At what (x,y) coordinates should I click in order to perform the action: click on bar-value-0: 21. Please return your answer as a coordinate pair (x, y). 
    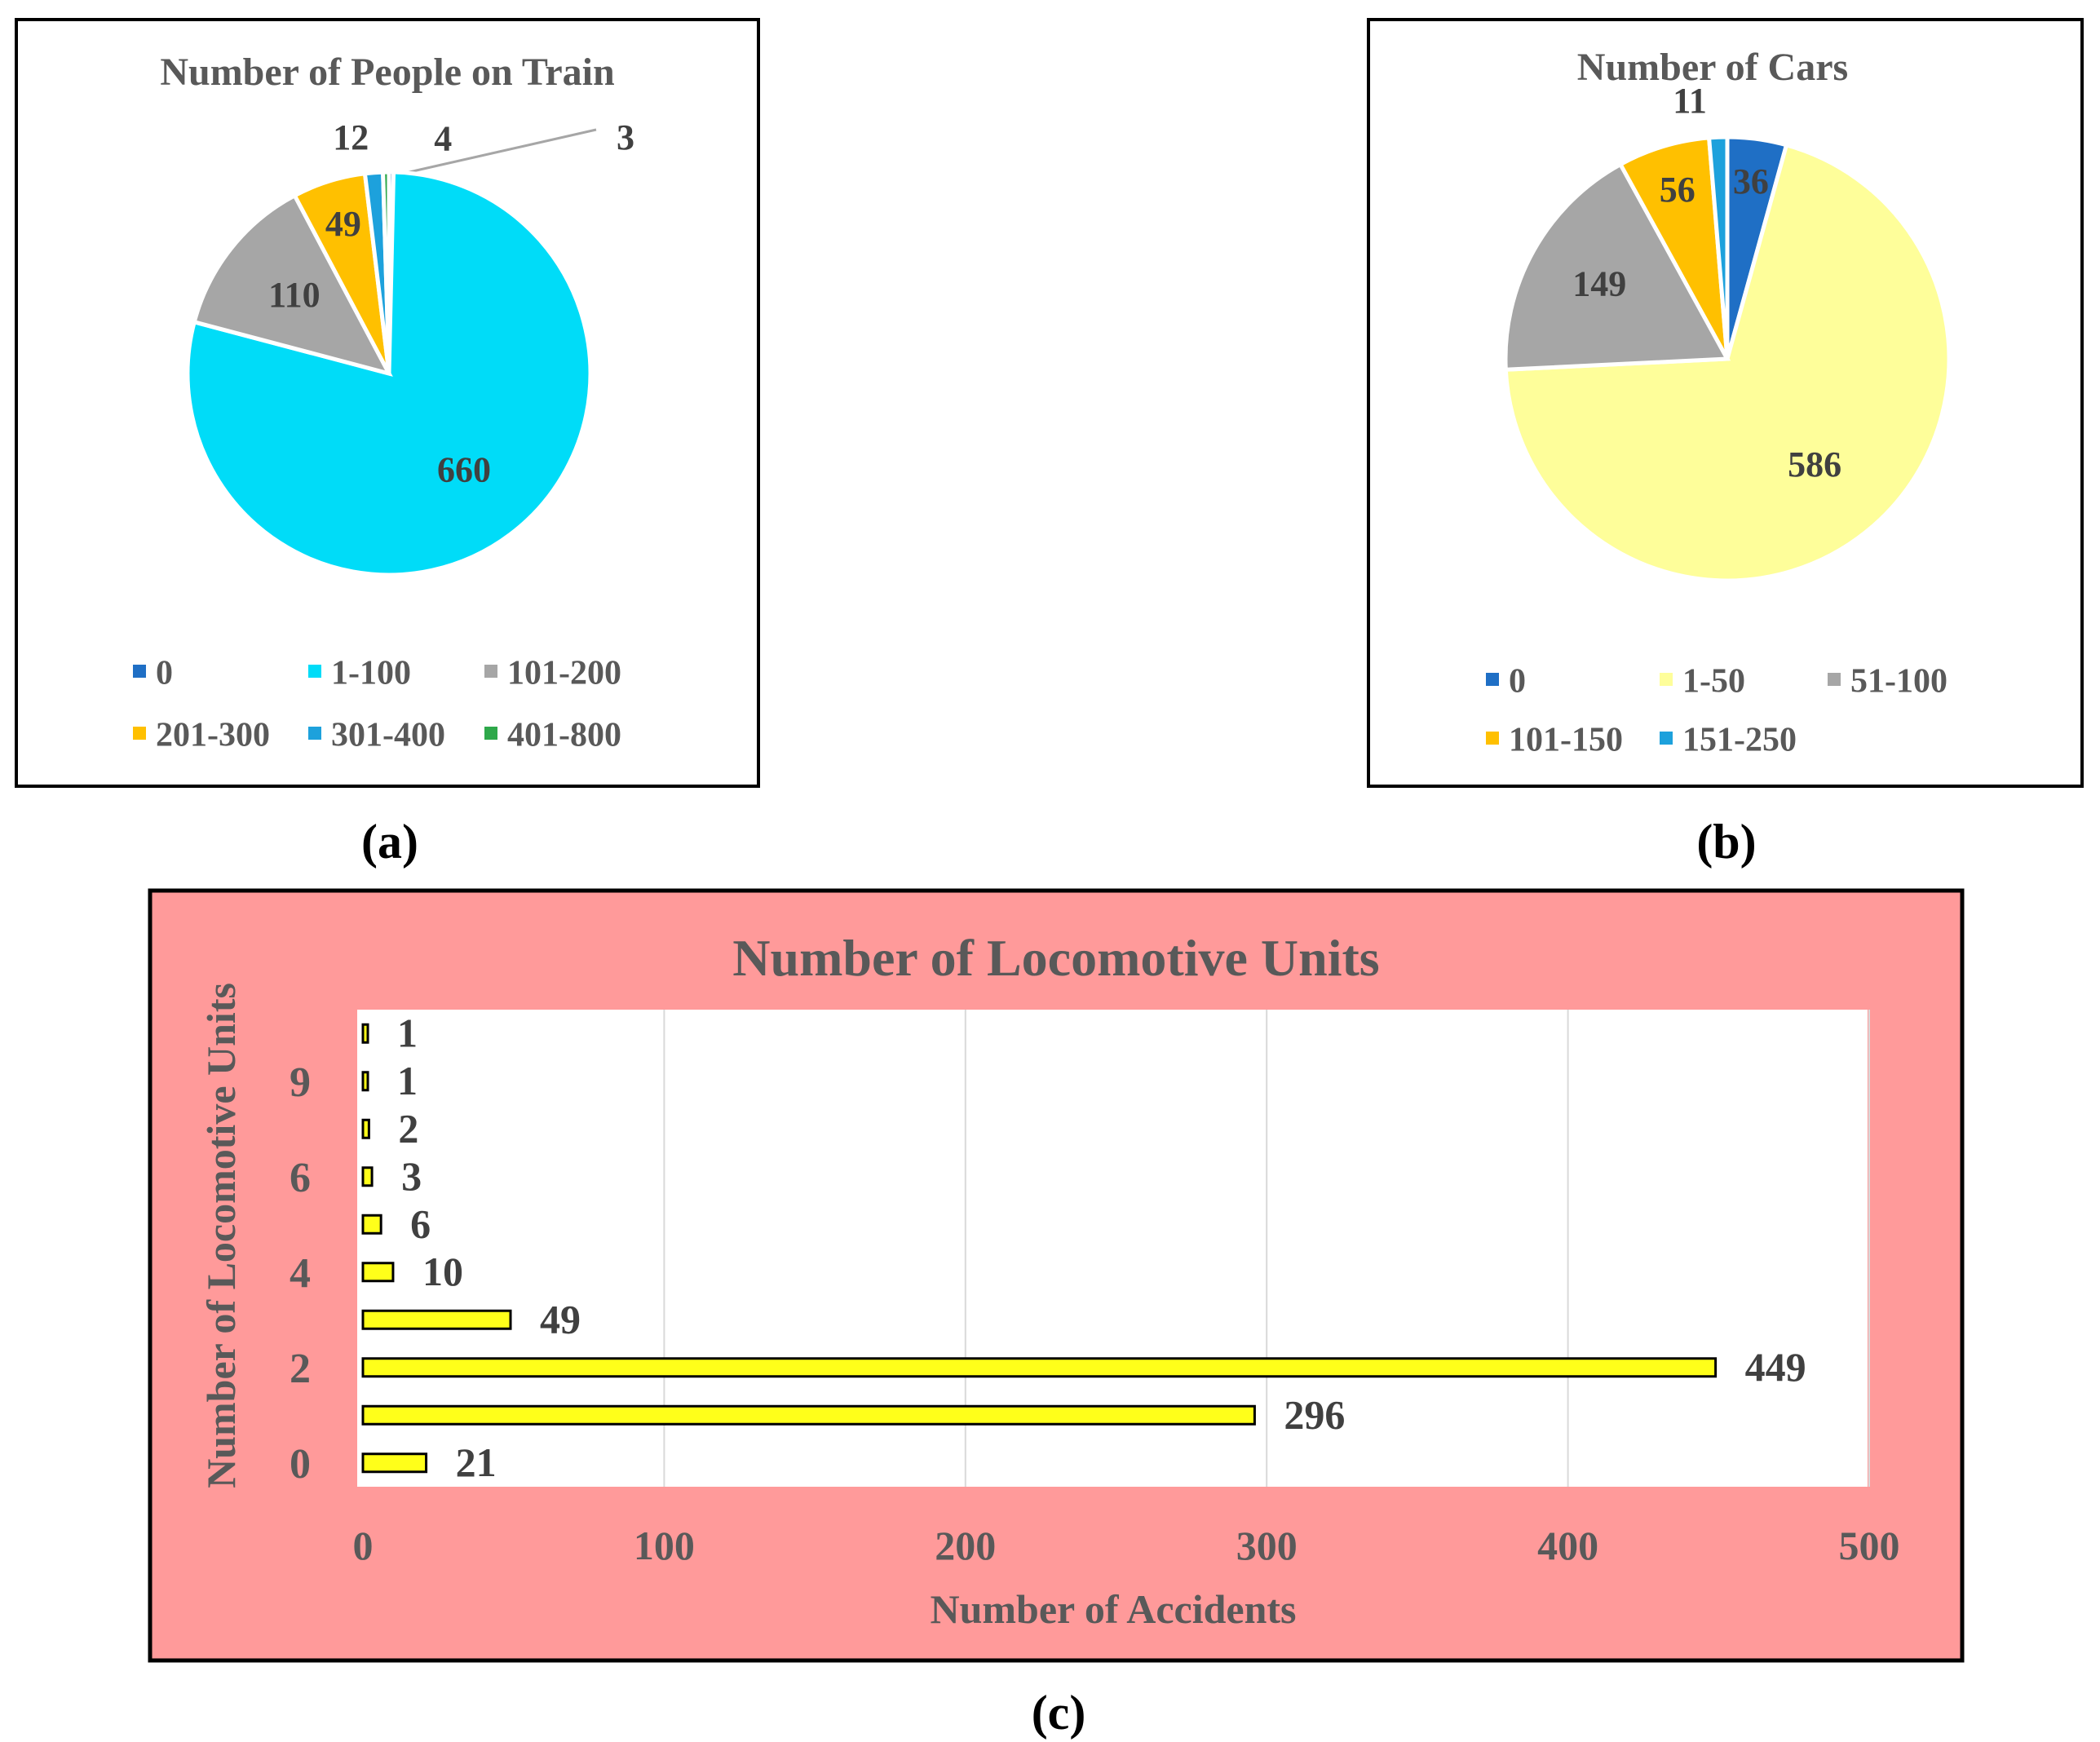
    Looking at the image, I should click on (476, 1462).